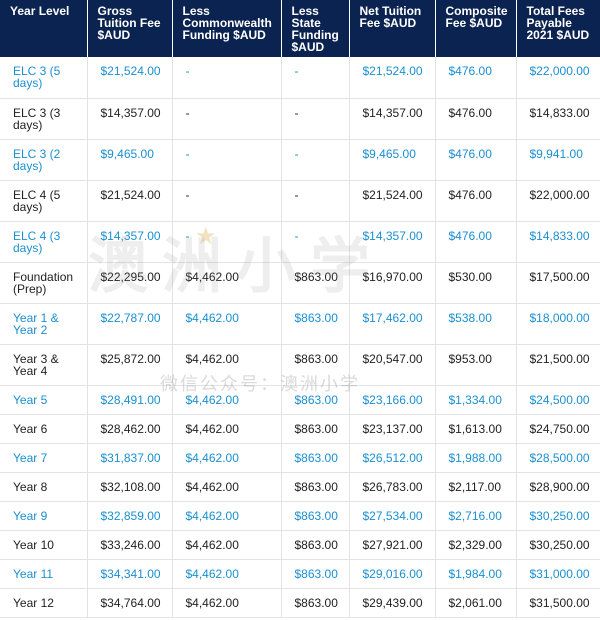  Describe the element at coordinates (392, 160) in the screenshot. I see `cell-net-tuition: $9,465.00` at that location.